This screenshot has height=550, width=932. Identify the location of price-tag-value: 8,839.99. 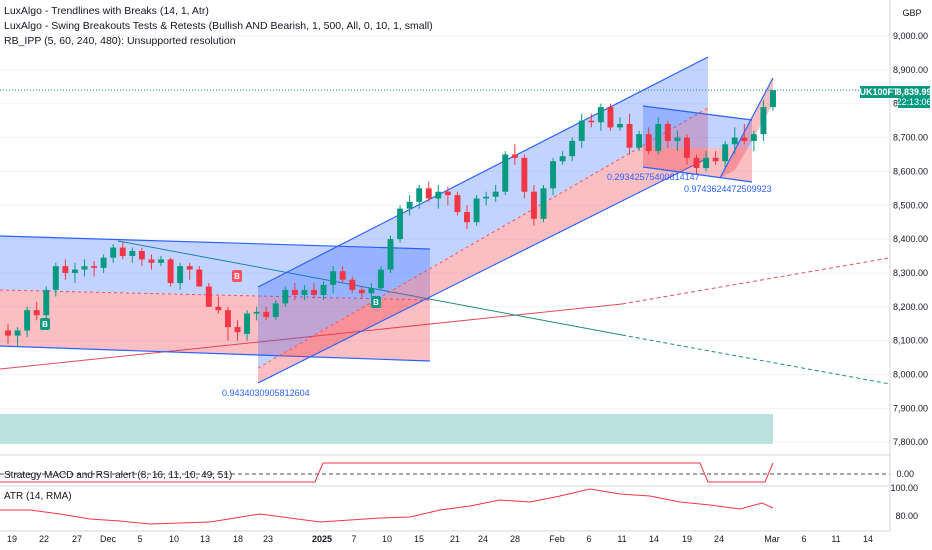
(913, 92).